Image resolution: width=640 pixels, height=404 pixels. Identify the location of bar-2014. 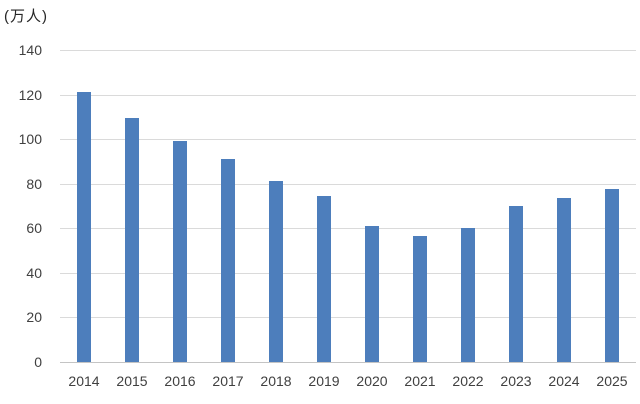
(84, 227).